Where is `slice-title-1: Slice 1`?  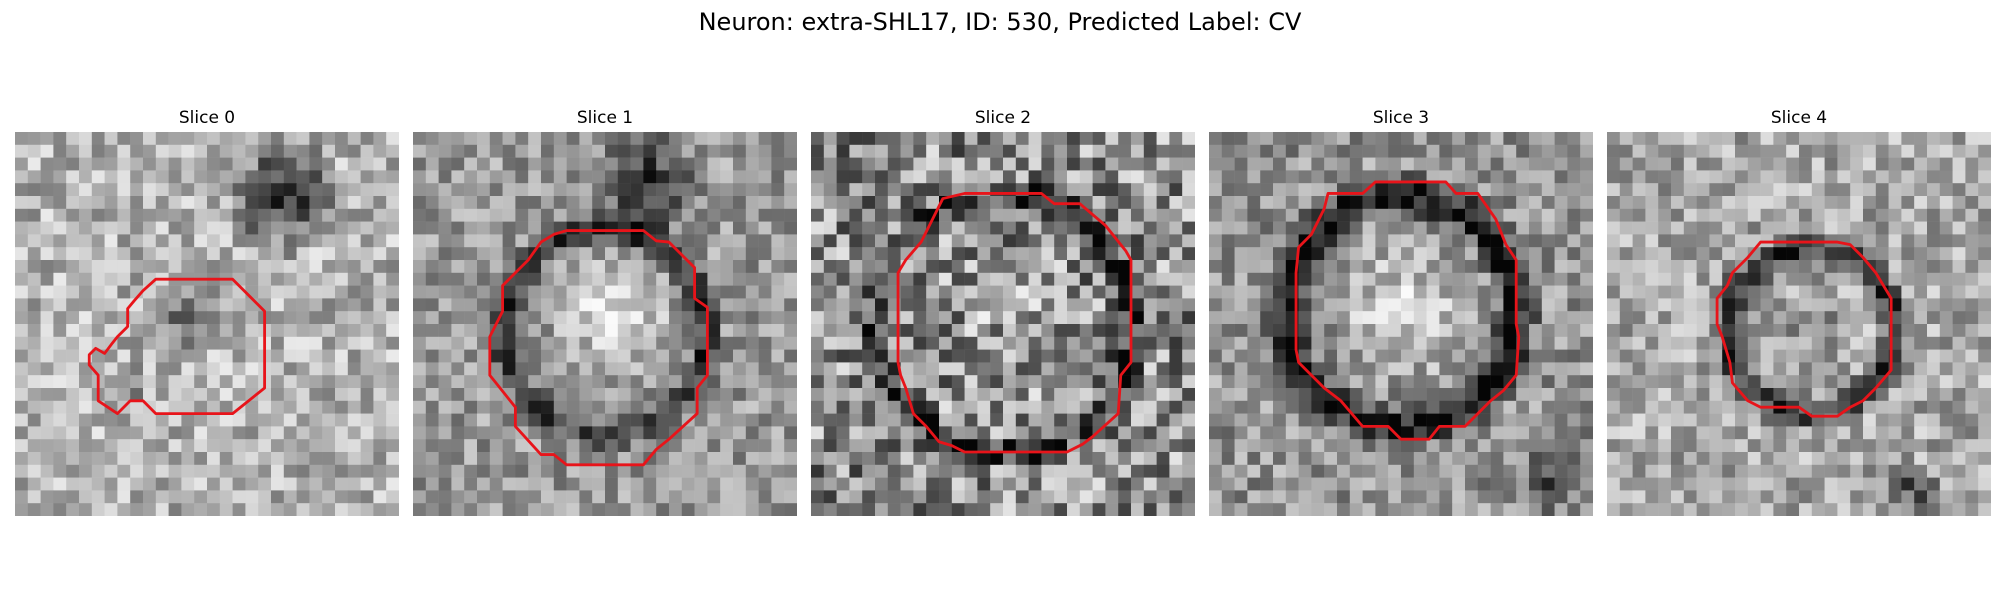 slice-title-1: Slice 1 is located at coordinates (605, 118).